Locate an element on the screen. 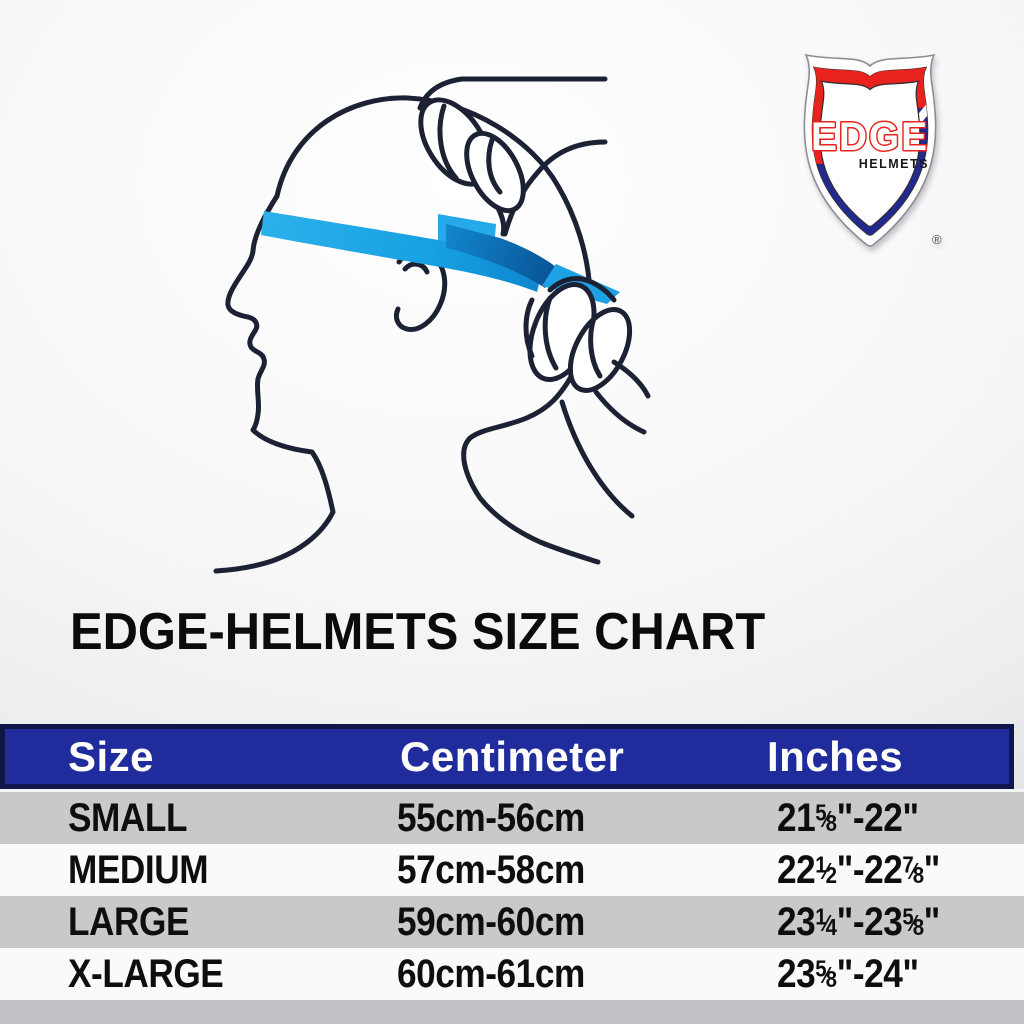 The image size is (1024, 1024). table-row: SMALL 55cm-56cm 215⁄8"-22" is located at coordinates (512, 818).